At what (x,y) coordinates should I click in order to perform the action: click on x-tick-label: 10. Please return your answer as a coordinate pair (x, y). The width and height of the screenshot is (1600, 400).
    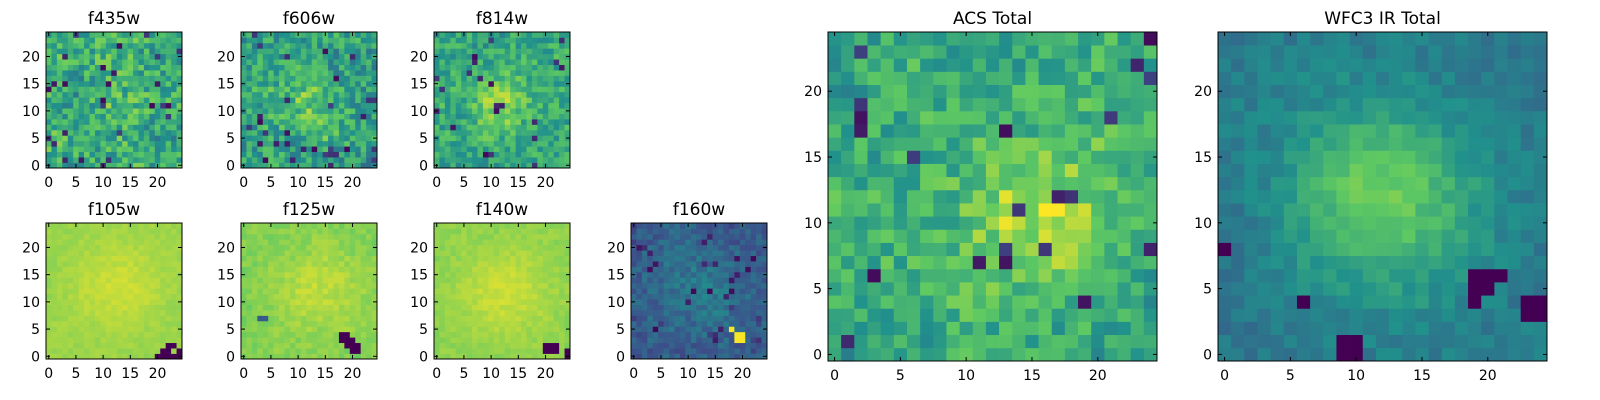
    Looking at the image, I should click on (491, 374).